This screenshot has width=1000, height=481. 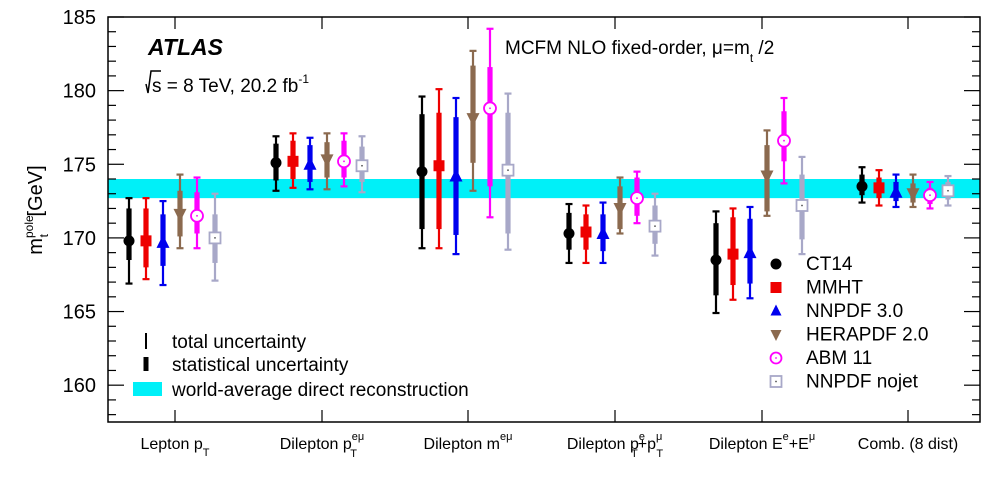 I want to click on energy-label: s = 8 TeV, 20.2 fb-1, so click(x=227, y=83).